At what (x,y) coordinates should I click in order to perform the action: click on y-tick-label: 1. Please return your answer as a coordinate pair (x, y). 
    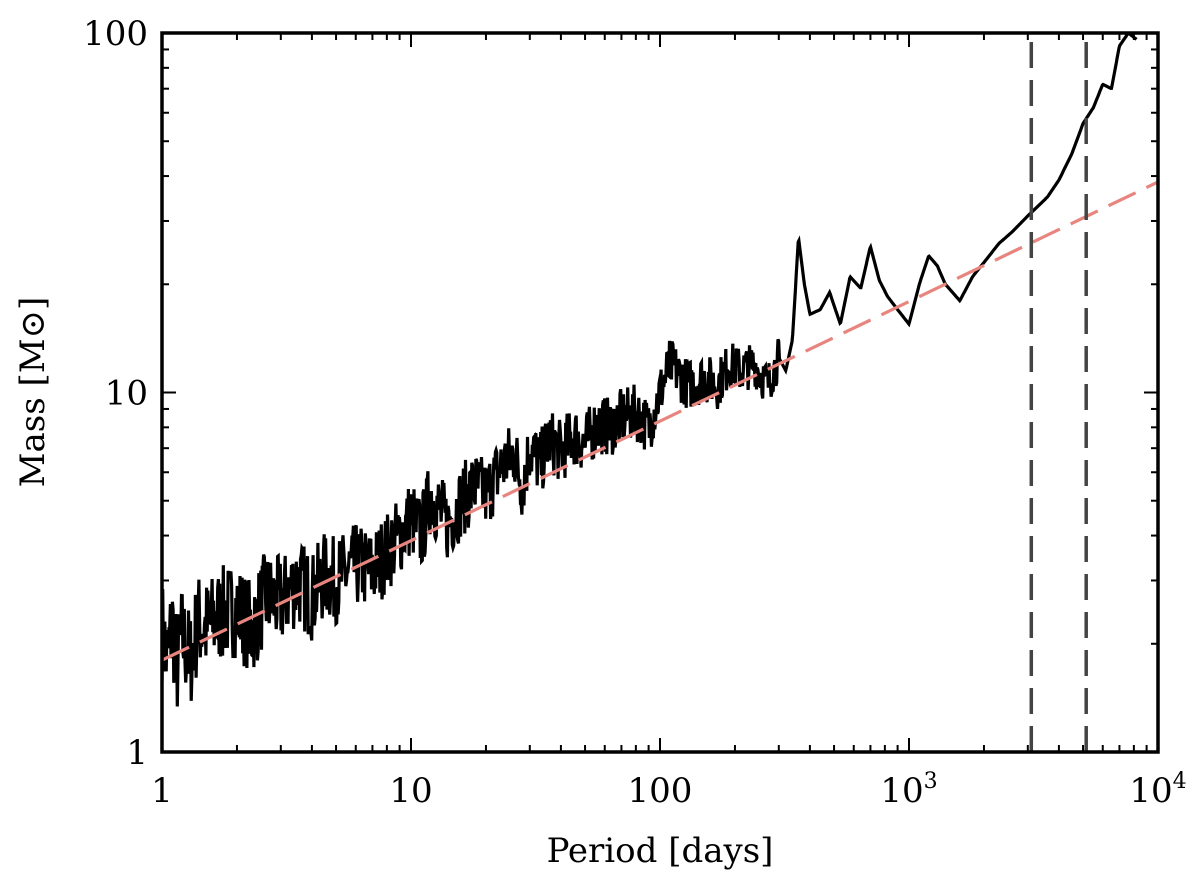
    Looking at the image, I should click on (137, 753).